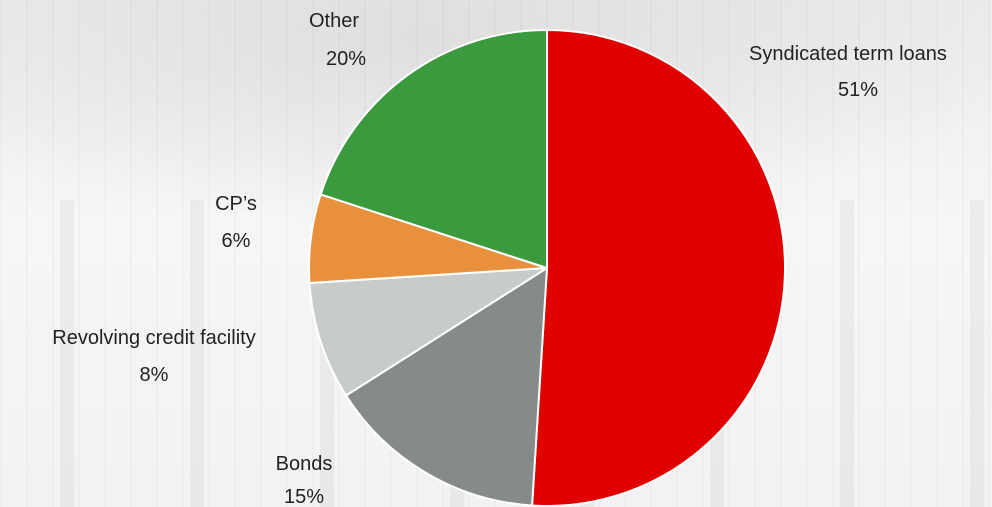  Describe the element at coordinates (346, 59) in the screenshot. I see `slice-label-other-value: 20%` at that location.